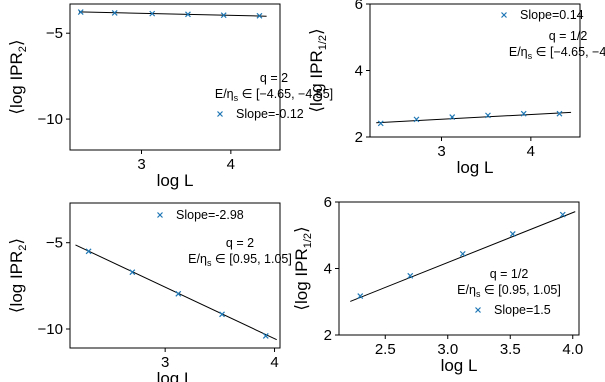  I want to click on legend-label: Slope=1.5, so click(522, 310).